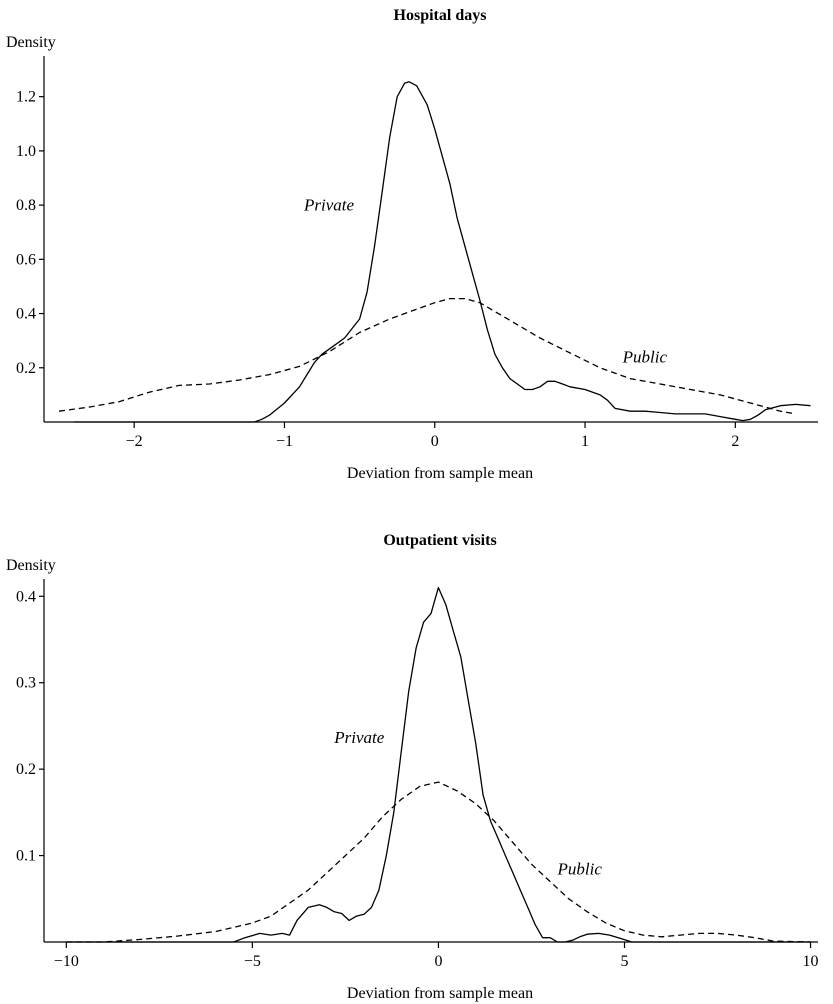  Describe the element at coordinates (625, 961) in the screenshot. I see `x-tick-label: 5` at that location.